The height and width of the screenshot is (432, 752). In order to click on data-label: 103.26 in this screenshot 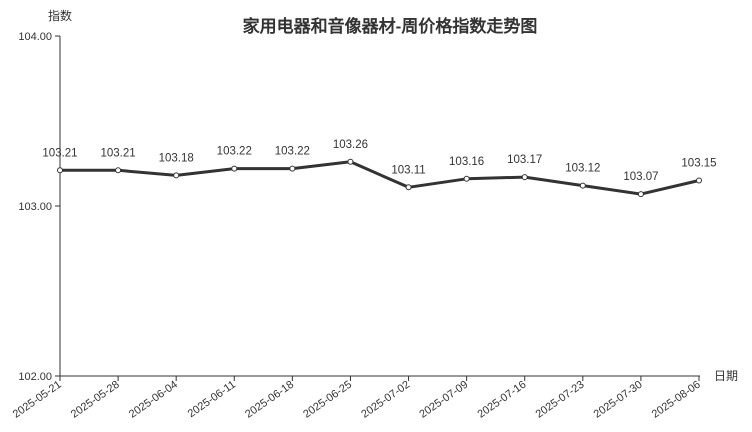, I will do `click(350, 145)`.